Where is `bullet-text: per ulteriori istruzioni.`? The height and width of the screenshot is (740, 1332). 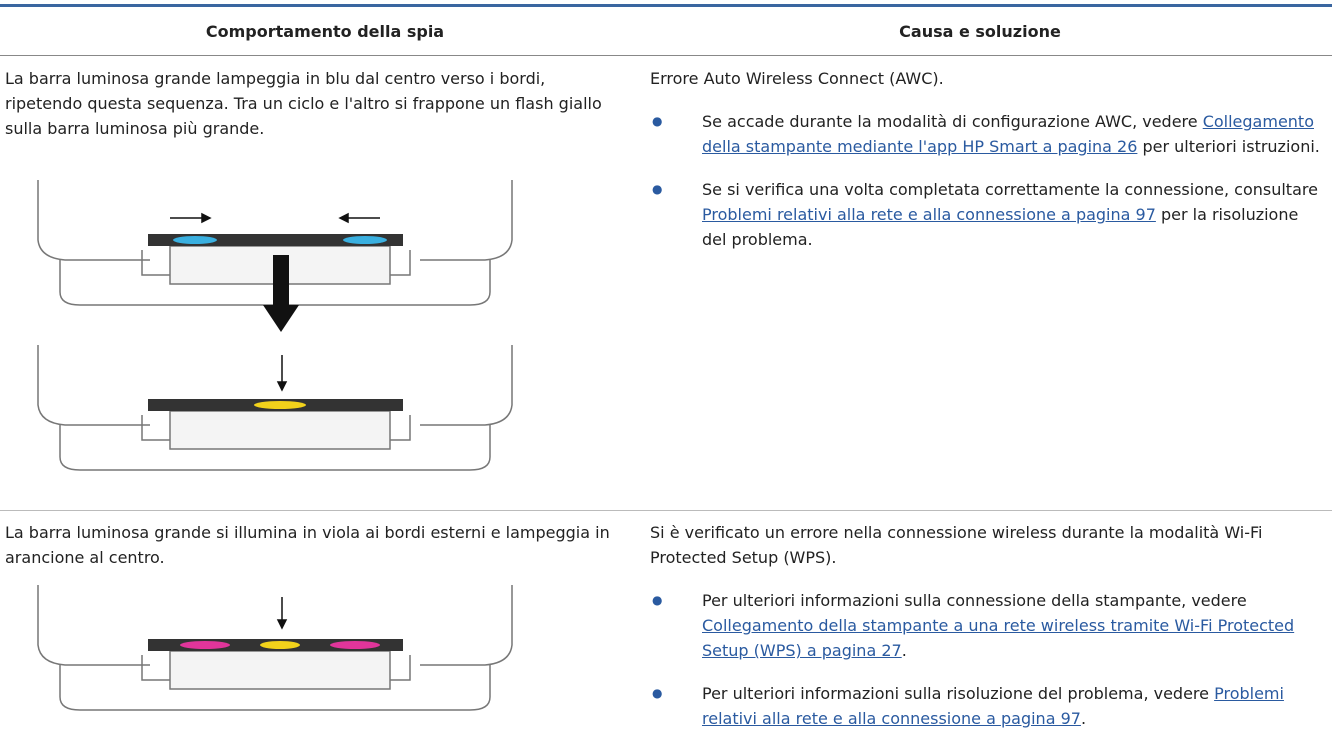
bullet-text: per ulteriori istruzioni. is located at coordinates (1228, 146).